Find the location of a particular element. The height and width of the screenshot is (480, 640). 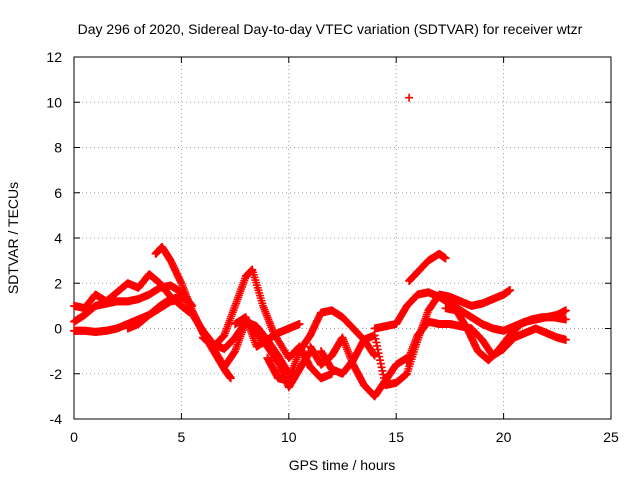

x-tick-label: 10 is located at coordinates (289, 437).